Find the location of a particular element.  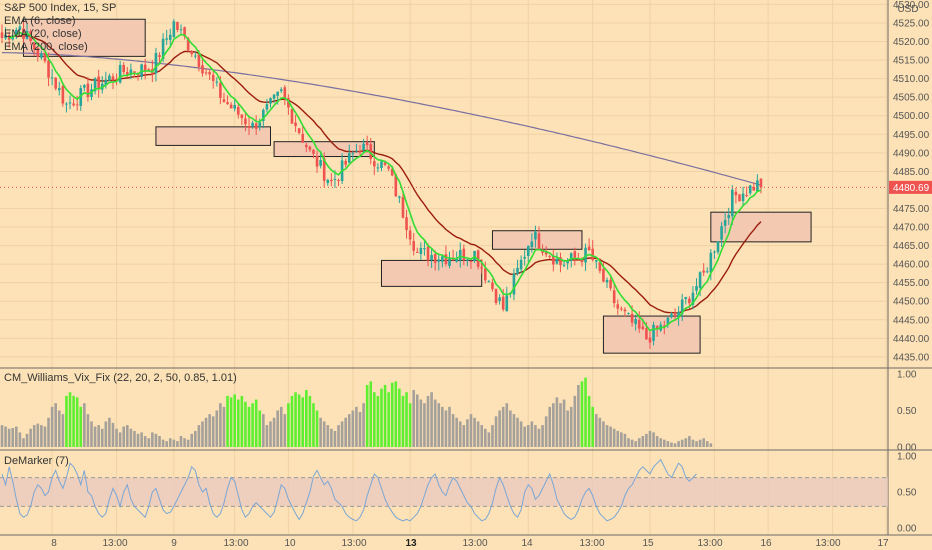

chart-title: S&P 500 Index, 15, SP is located at coordinates (60, 8).